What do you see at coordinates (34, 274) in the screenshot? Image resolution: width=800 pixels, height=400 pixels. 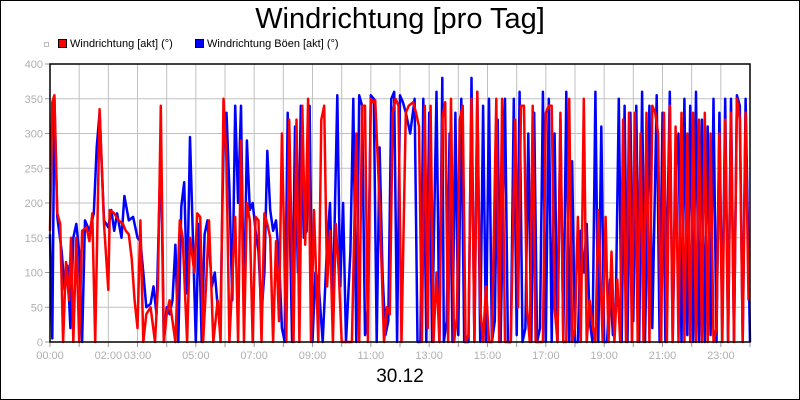 I see `y-tick-label: 100` at bounding box center [34, 274].